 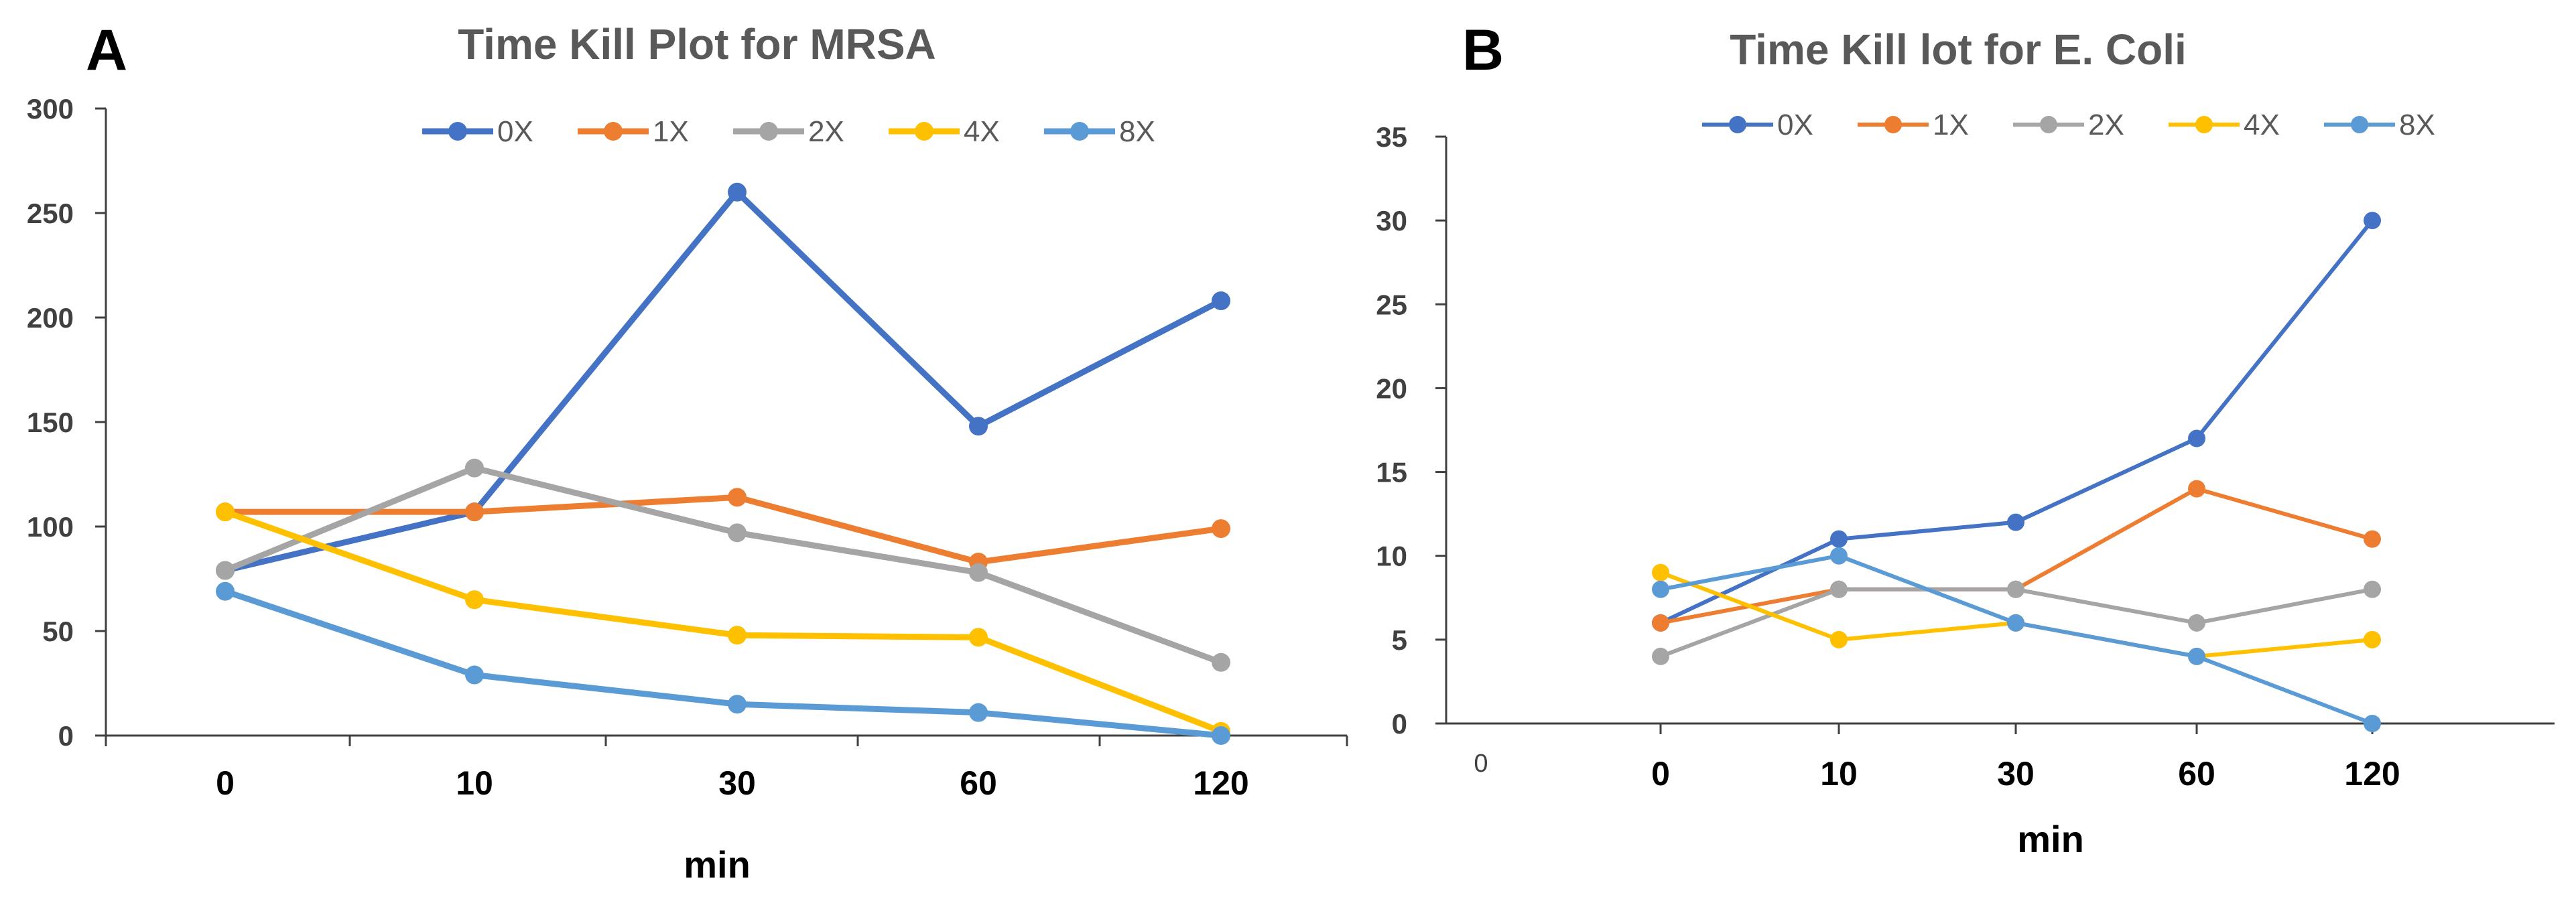 What do you see at coordinates (2050, 839) in the screenshot?
I see `x-axis-label-ecoli: min` at bounding box center [2050, 839].